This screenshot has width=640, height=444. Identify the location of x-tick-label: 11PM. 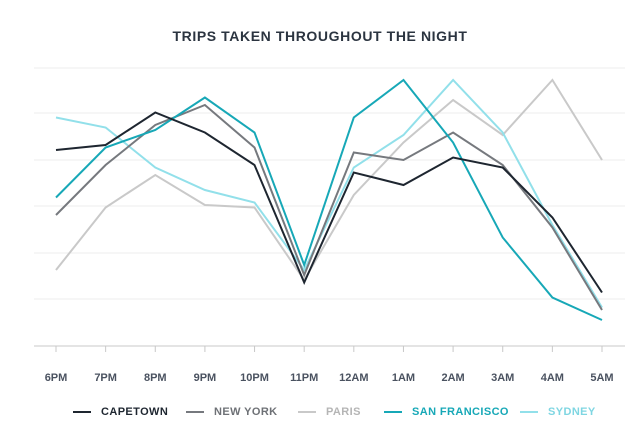
(304, 378).